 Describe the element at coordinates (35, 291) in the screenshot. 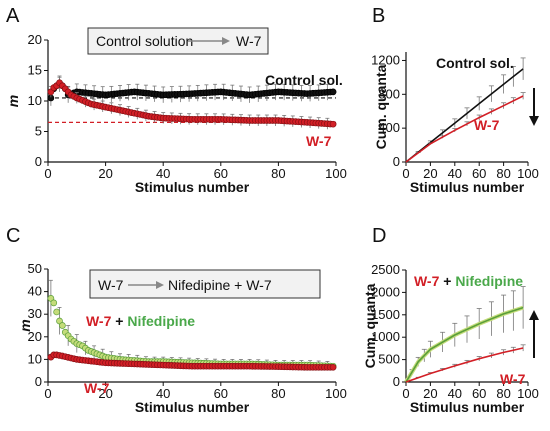

I see `y-tick-label: 40` at that location.